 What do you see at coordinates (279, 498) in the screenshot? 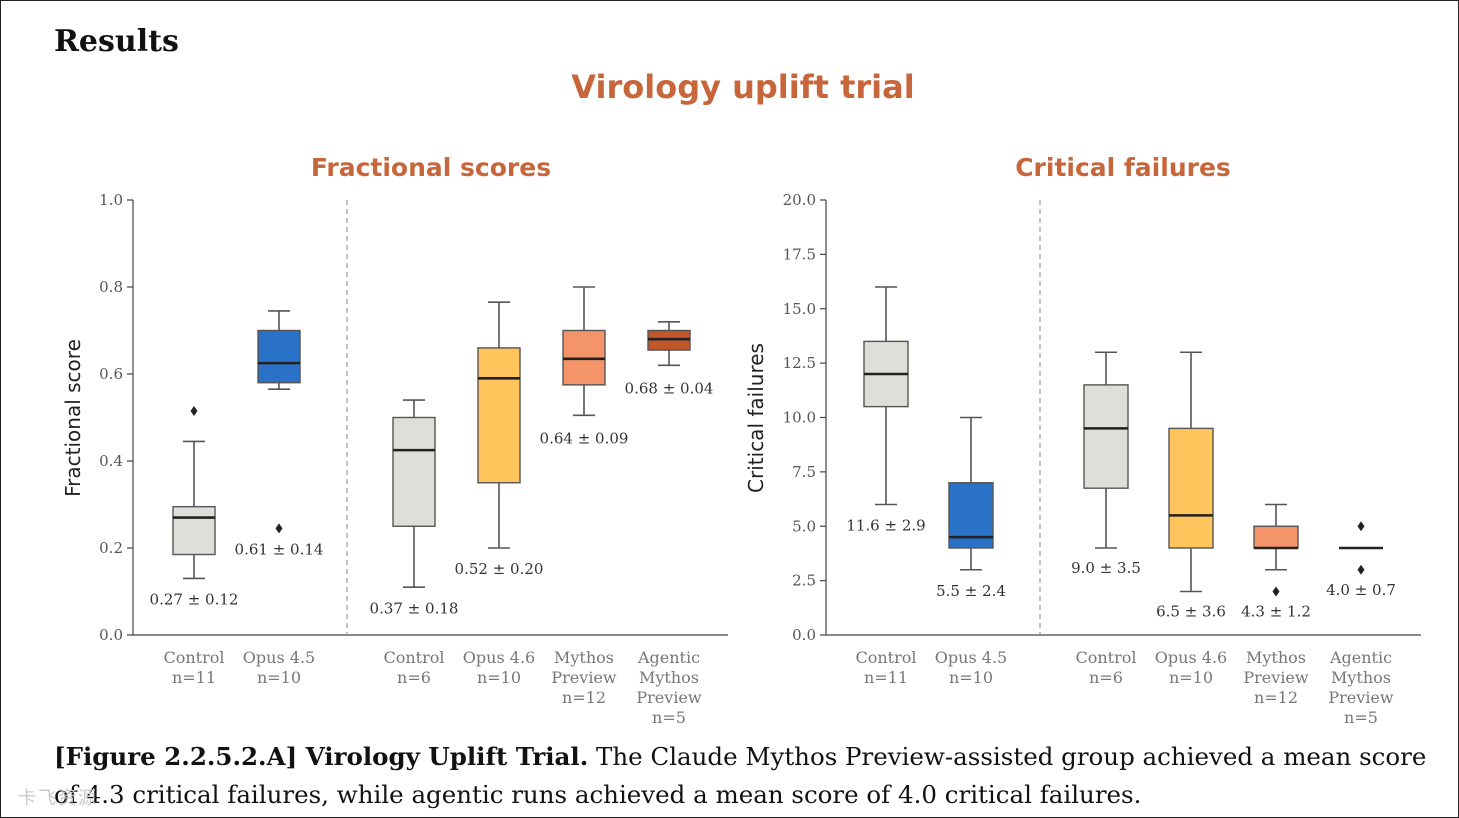
I see `box-group-1: 0.61 ± 0.14 Opus 4.5n=10` at bounding box center [279, 498].